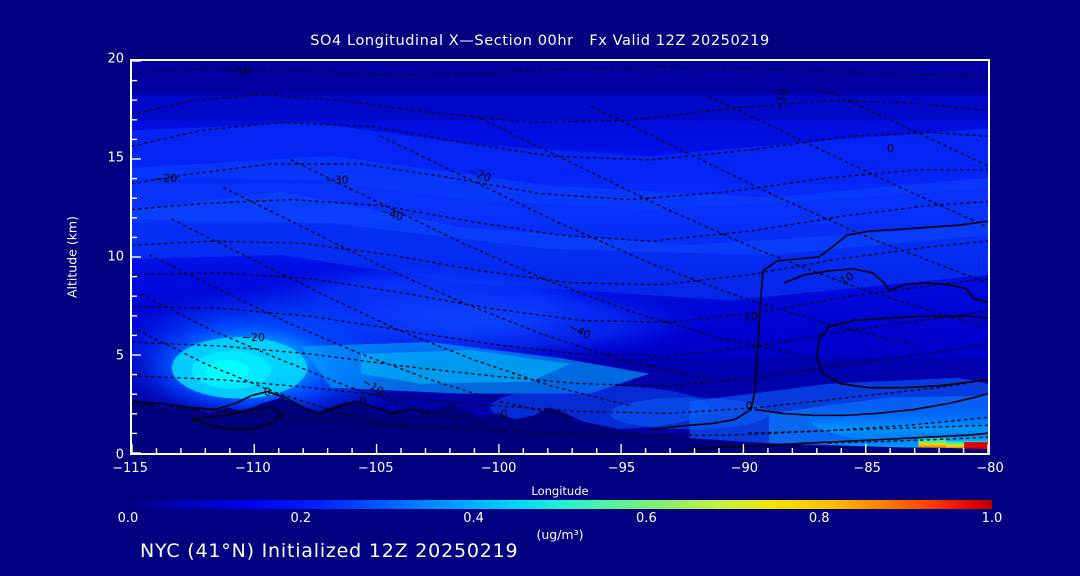 This screenshot has width=1080, height=576. I want to click on colorbar-tick-label: 1.0, so click(992, 518).